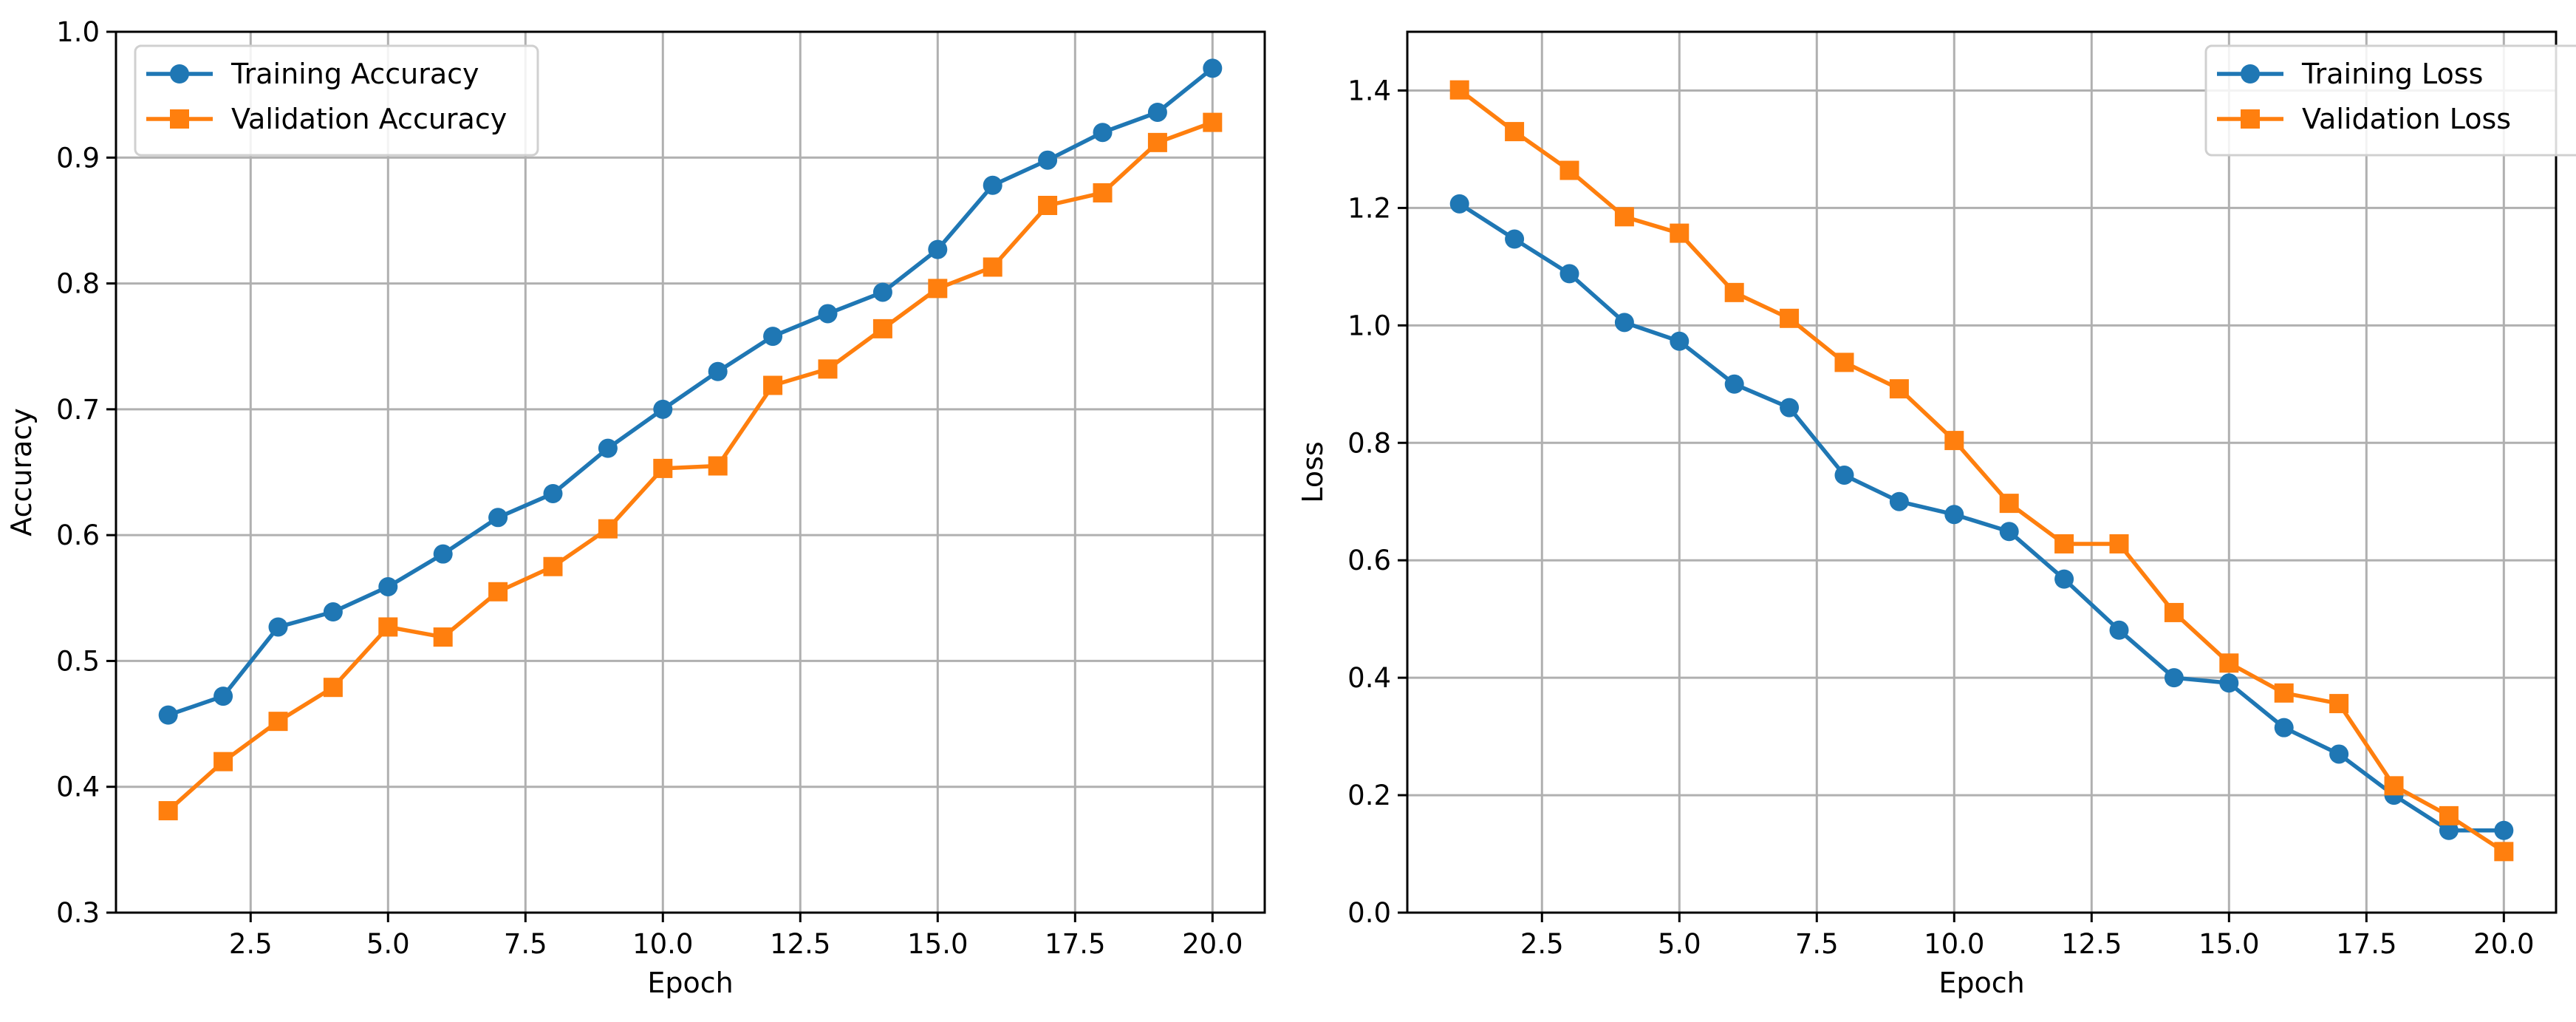 The height and width of the screenshot is (1022, 2576). What do you see at coordinates (2503, 944) in the screenshot?
I see `x-tick-label: 20.0` at bounding box center [2503, 944].